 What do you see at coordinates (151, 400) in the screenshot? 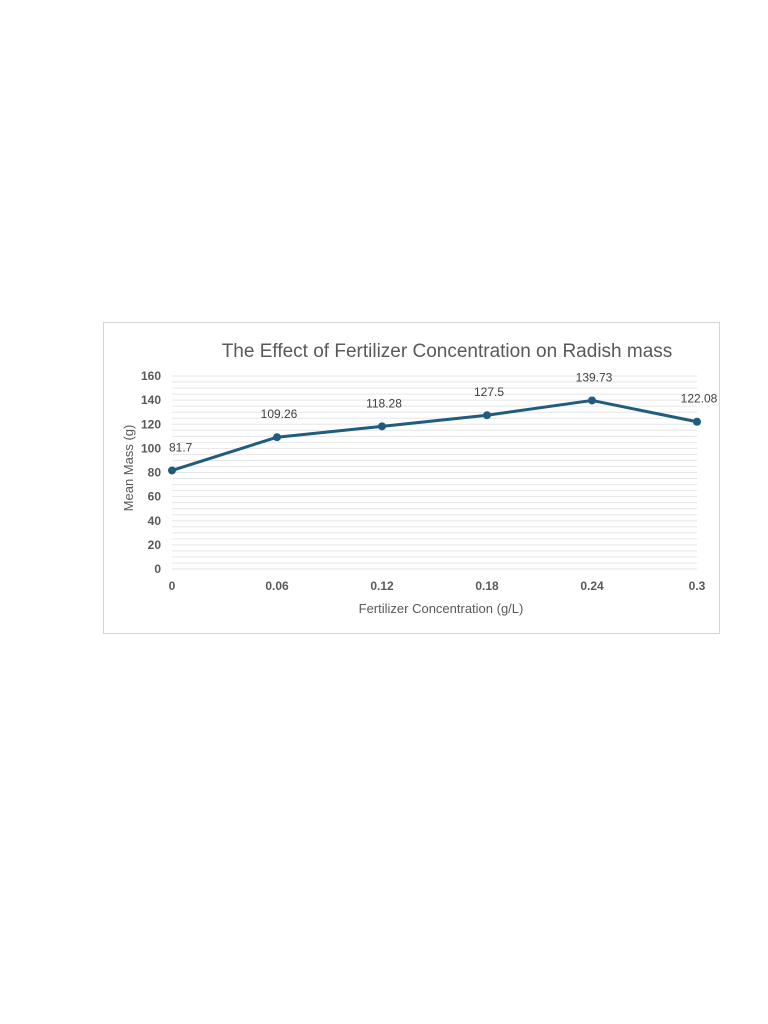
I see `y-tick-label: 140` at bounding box center [151, 400].